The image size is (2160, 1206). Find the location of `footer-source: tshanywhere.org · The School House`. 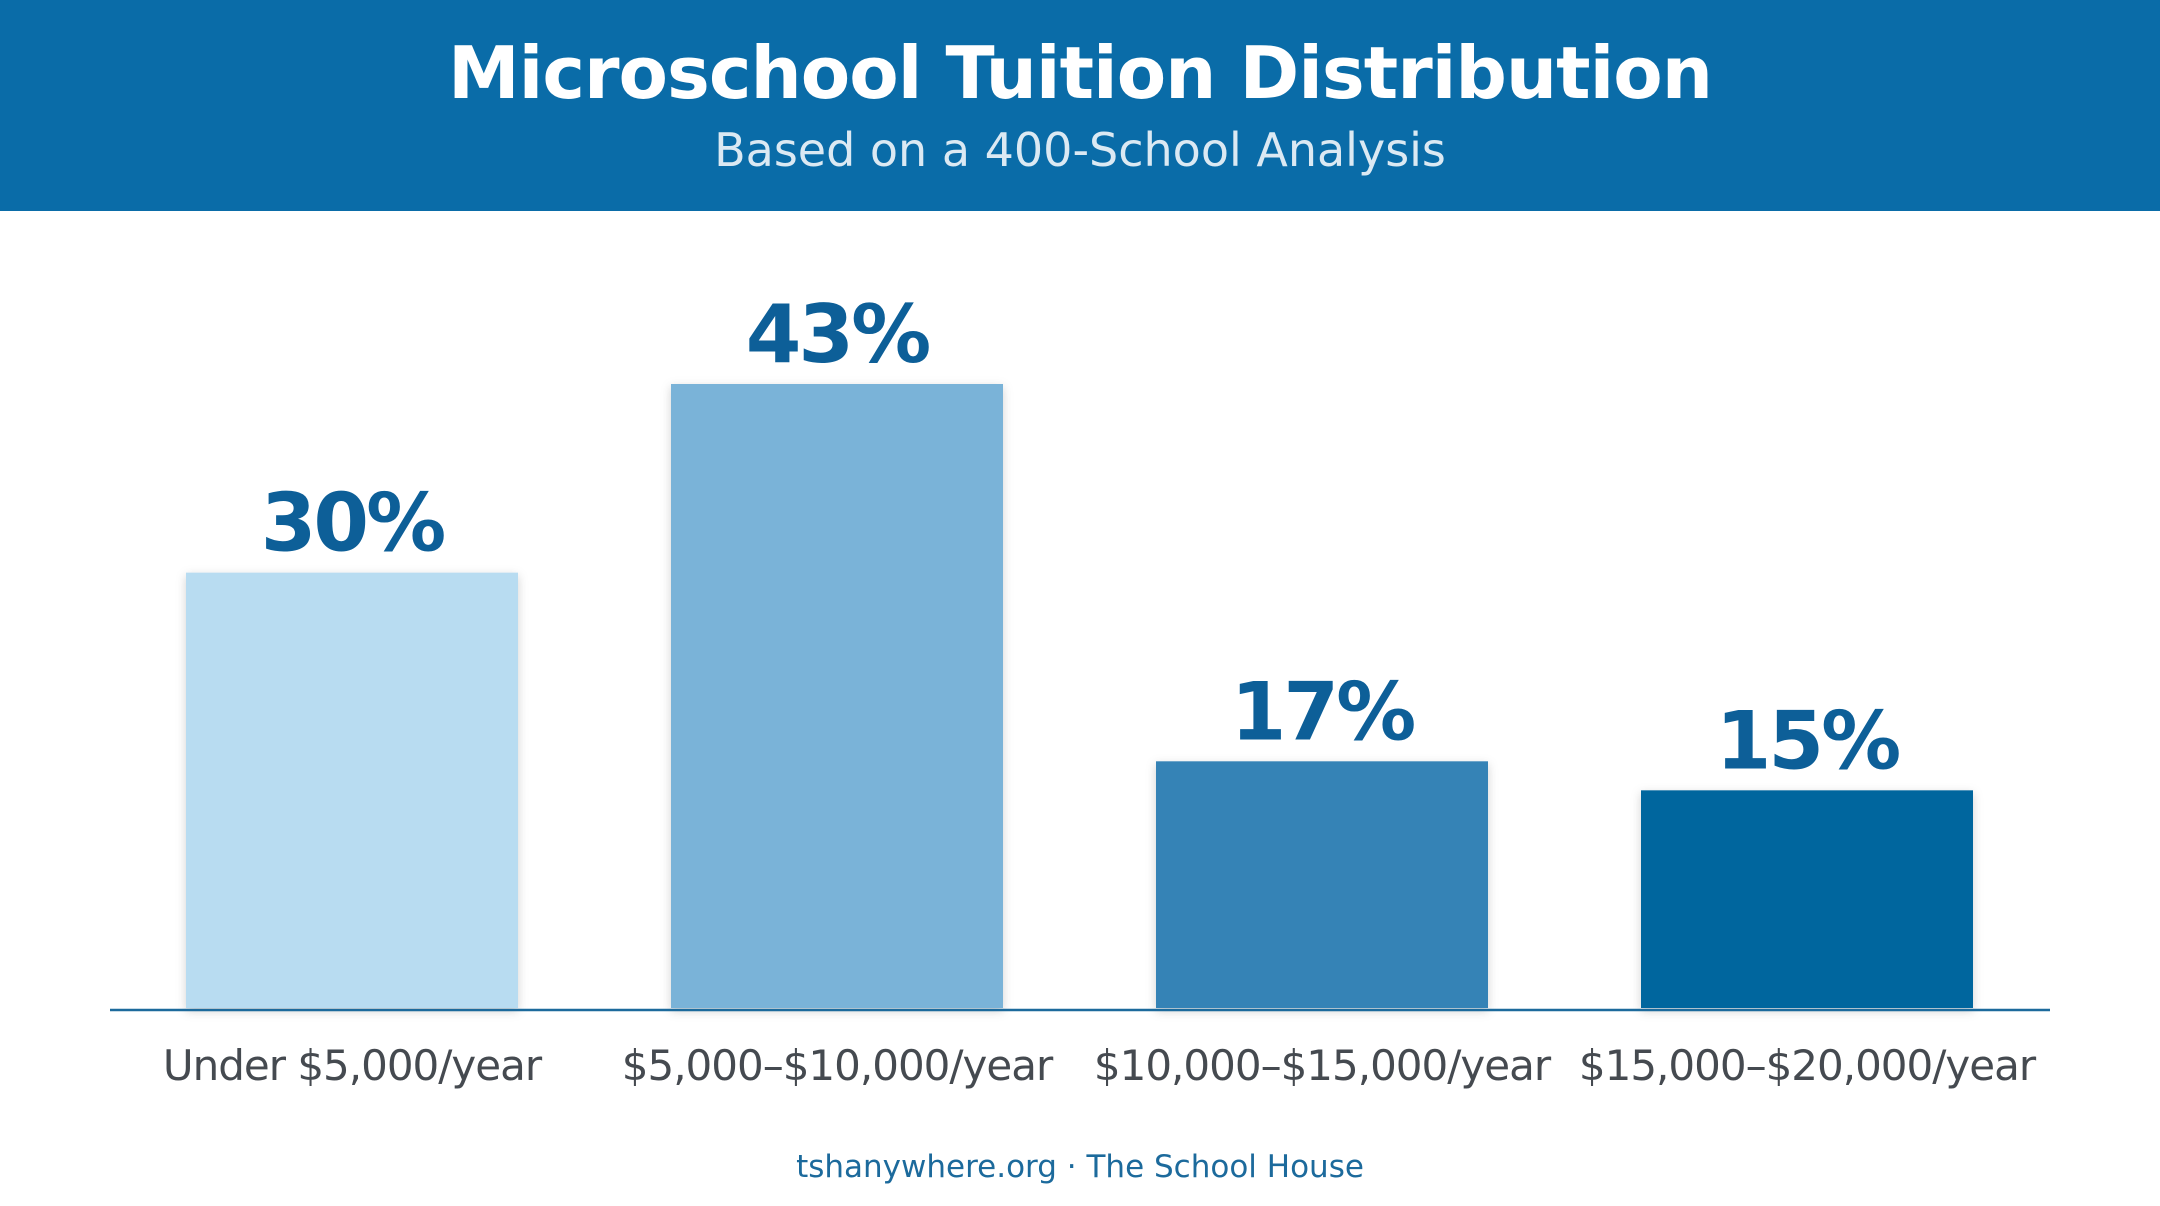

footer-source: tshanywhere.org · The School House is located at coordinates (1080, 1167).